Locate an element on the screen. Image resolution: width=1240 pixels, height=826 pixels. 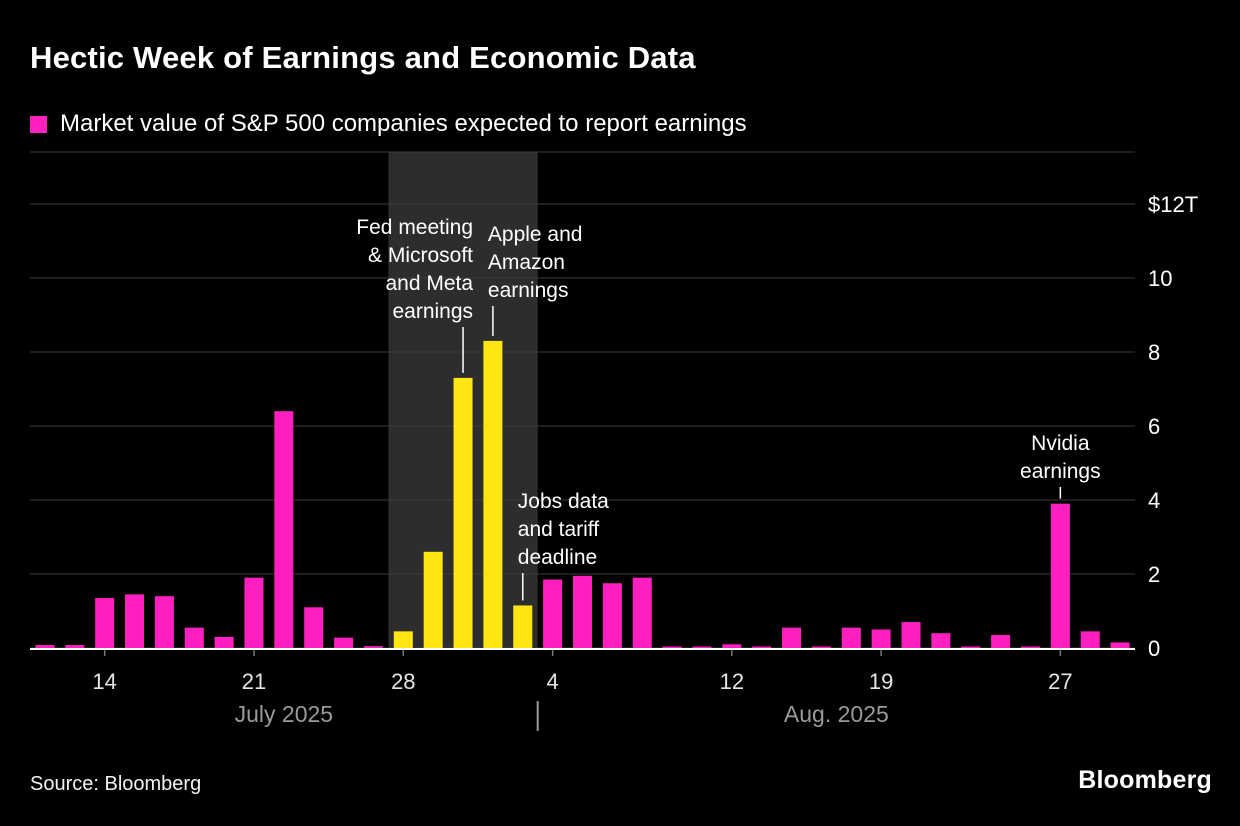
bloomberg-logo: Bloomberg is located at coordinates (1145, 780).